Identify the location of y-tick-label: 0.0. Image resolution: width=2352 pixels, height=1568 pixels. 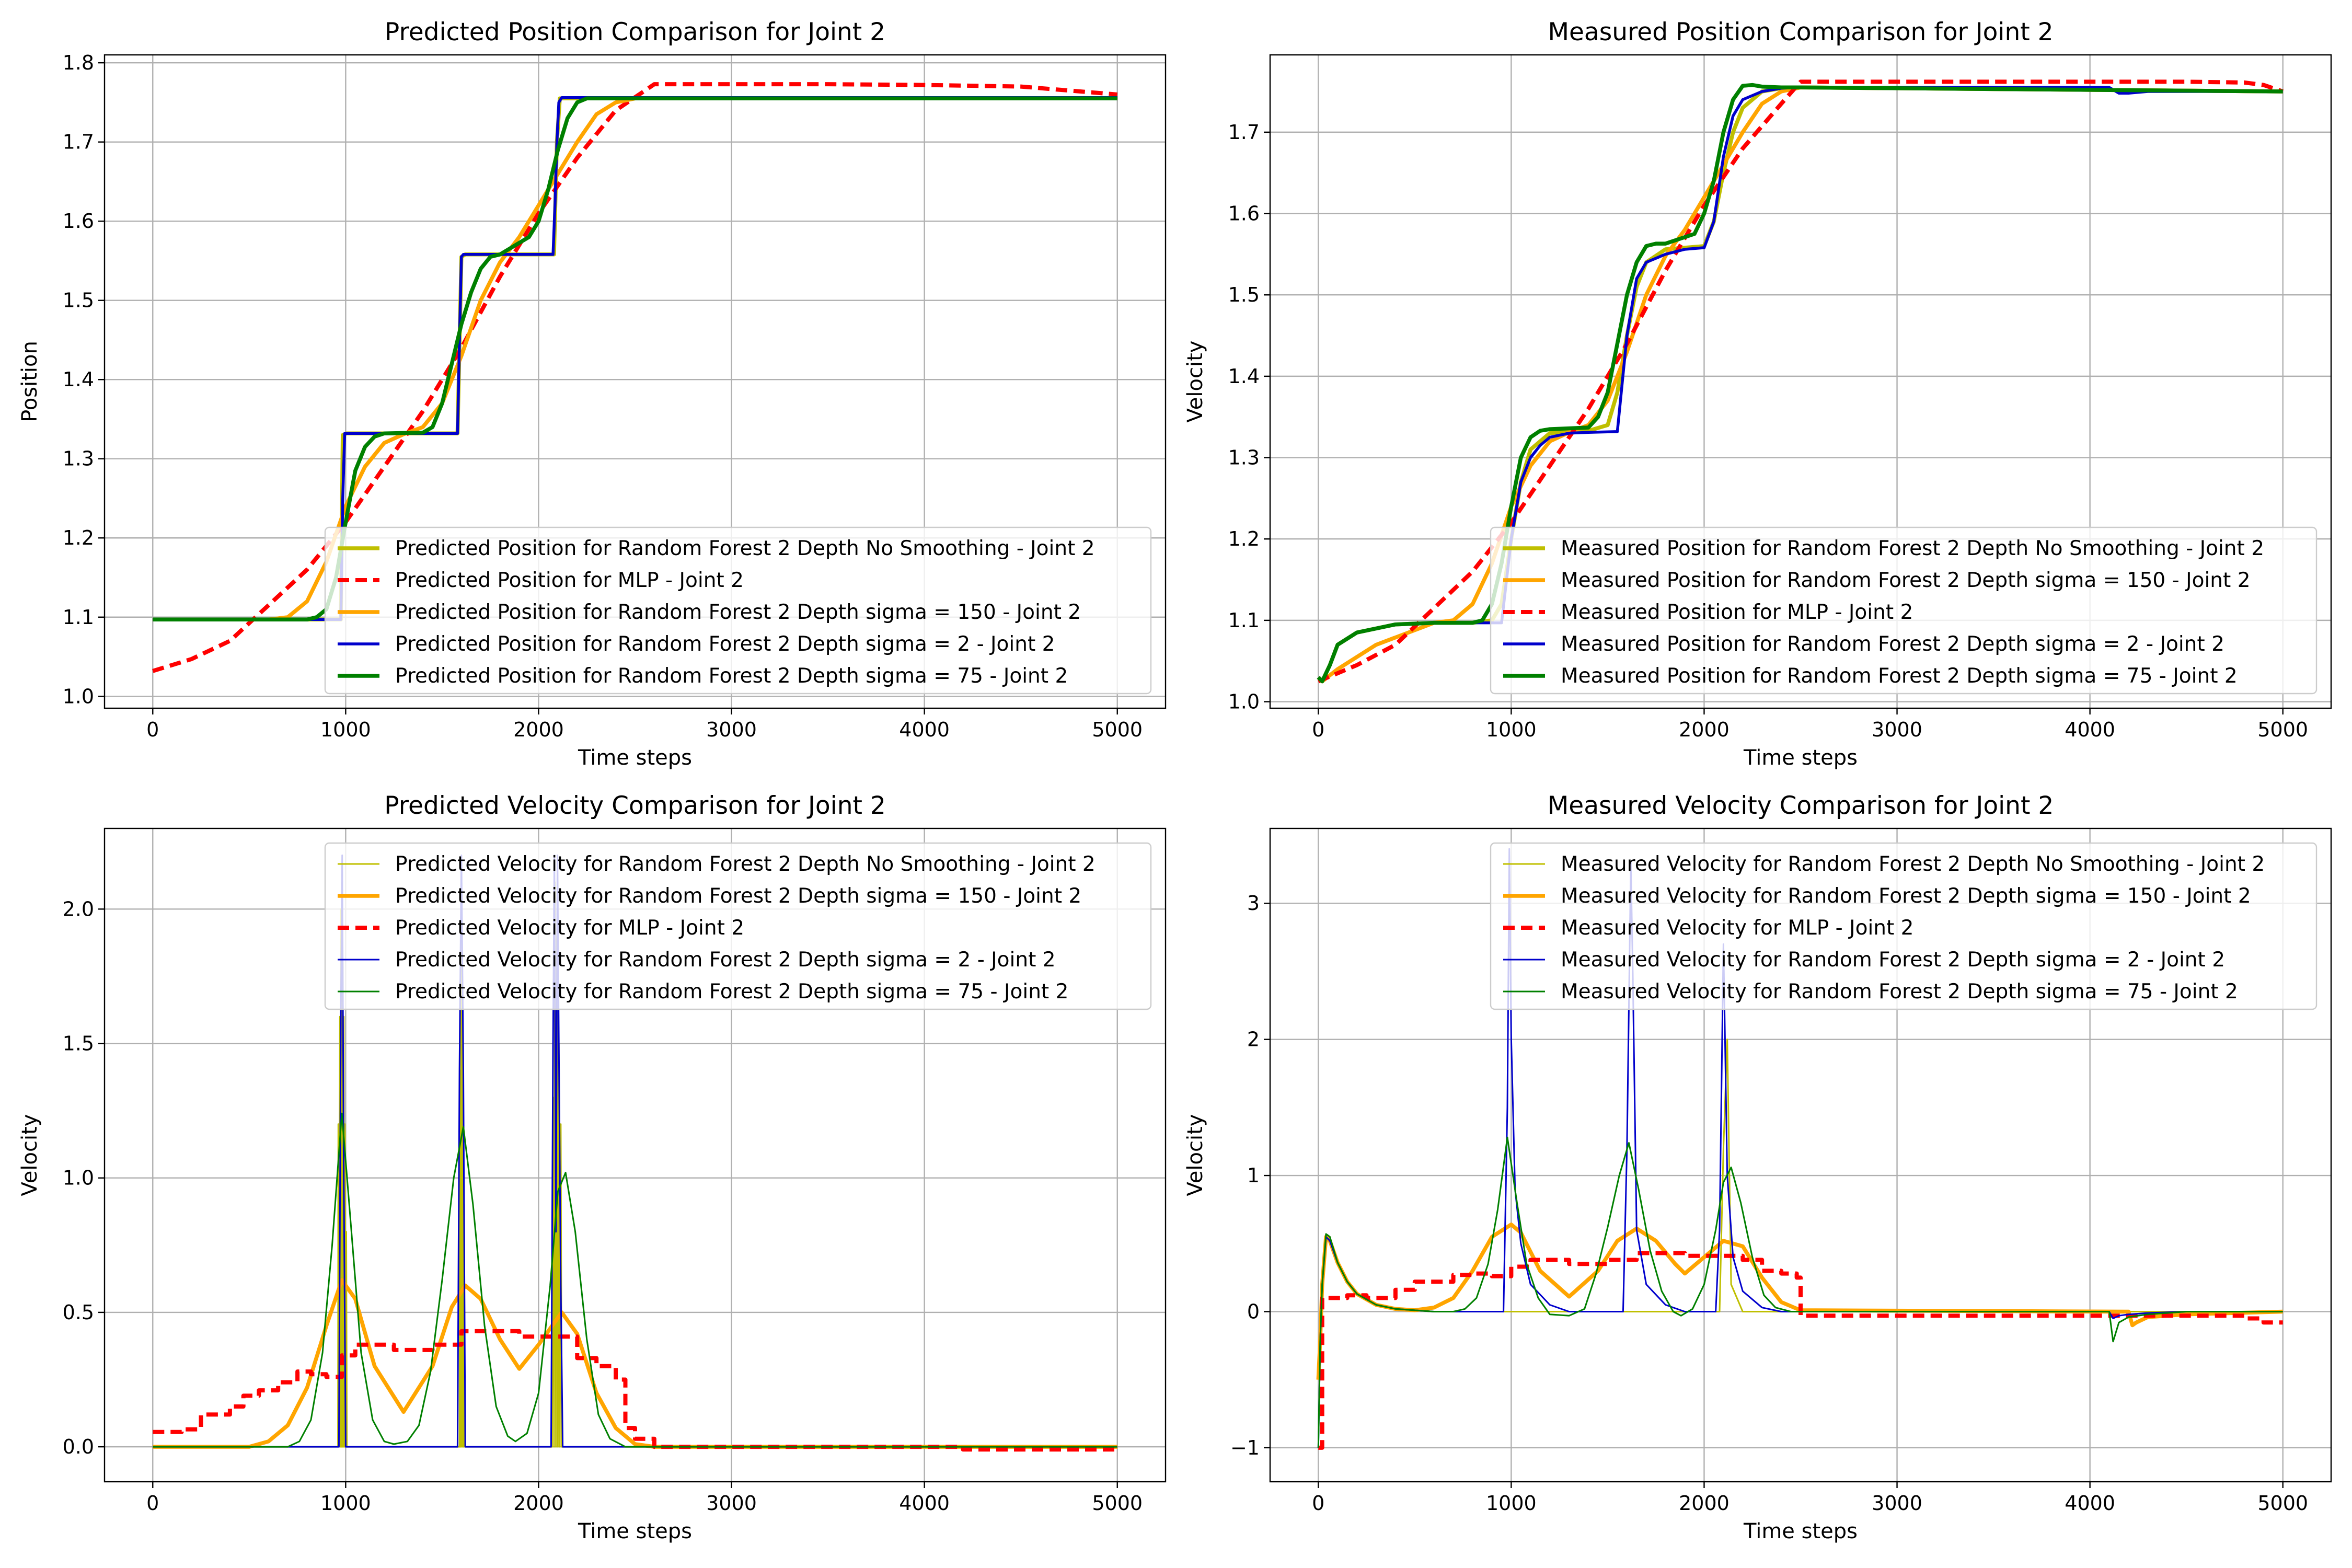
(78, 1446).